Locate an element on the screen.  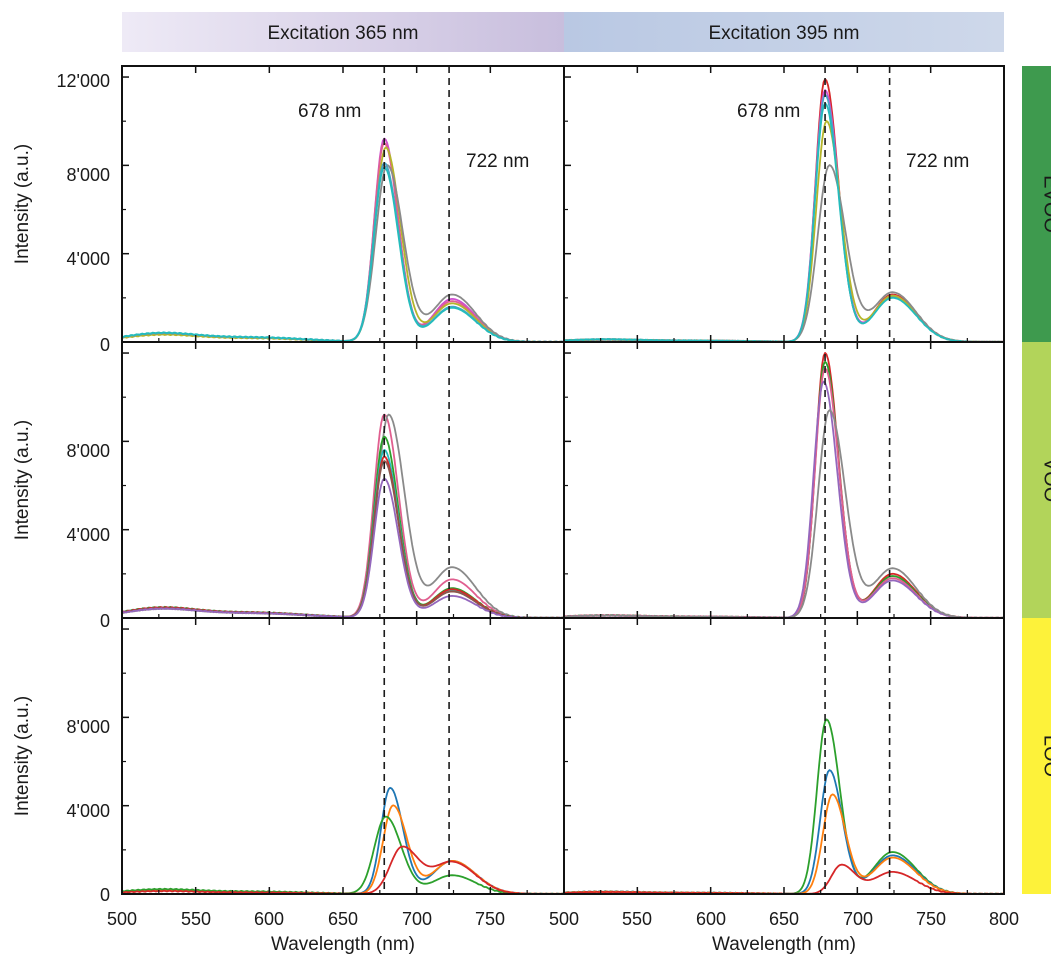
annotation-678-right: 678 nm is located at coordinates (768, 111).